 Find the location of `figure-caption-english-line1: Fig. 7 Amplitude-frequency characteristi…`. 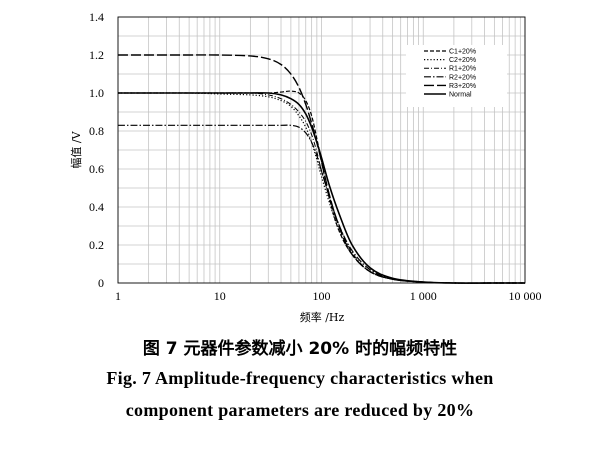

figure-caption-english-line1: Fig. 7 Amplitude-frequency characteristi… is located at coordinates (300, 378).